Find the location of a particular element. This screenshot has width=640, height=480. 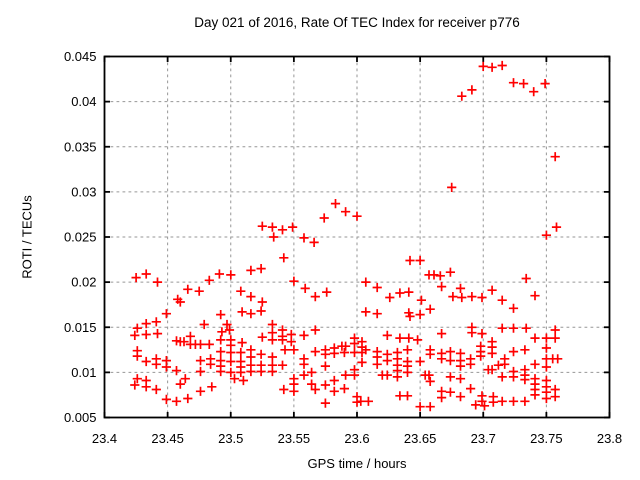

x-tick-label: 23.8 is located at coordinates (609, 438).